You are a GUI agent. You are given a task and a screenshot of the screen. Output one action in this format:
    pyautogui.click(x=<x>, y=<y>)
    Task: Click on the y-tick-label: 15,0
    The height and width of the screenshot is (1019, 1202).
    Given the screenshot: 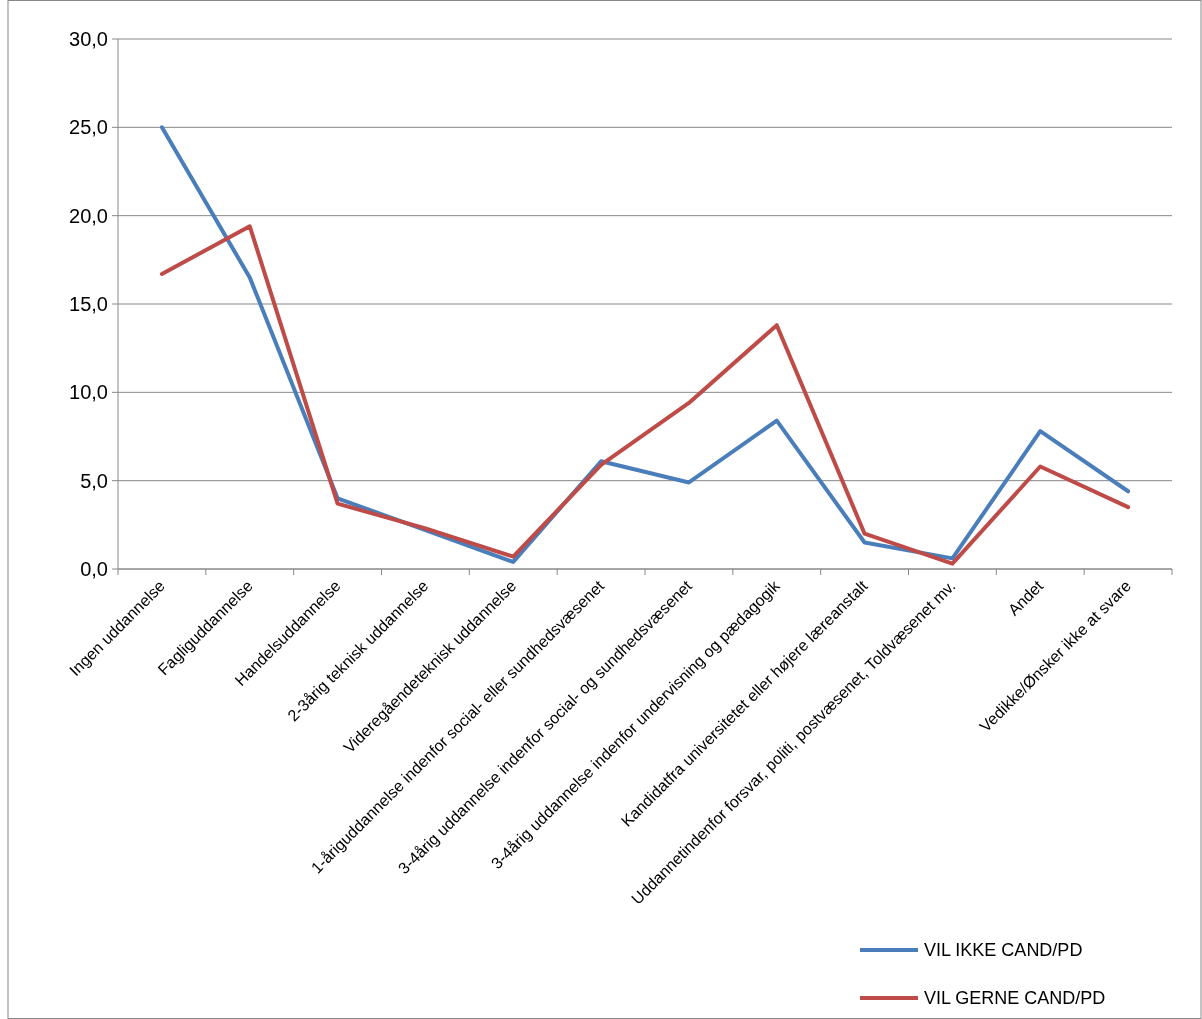 What is the action you would take?
    pyautogui.click(x=88, y=304)
    